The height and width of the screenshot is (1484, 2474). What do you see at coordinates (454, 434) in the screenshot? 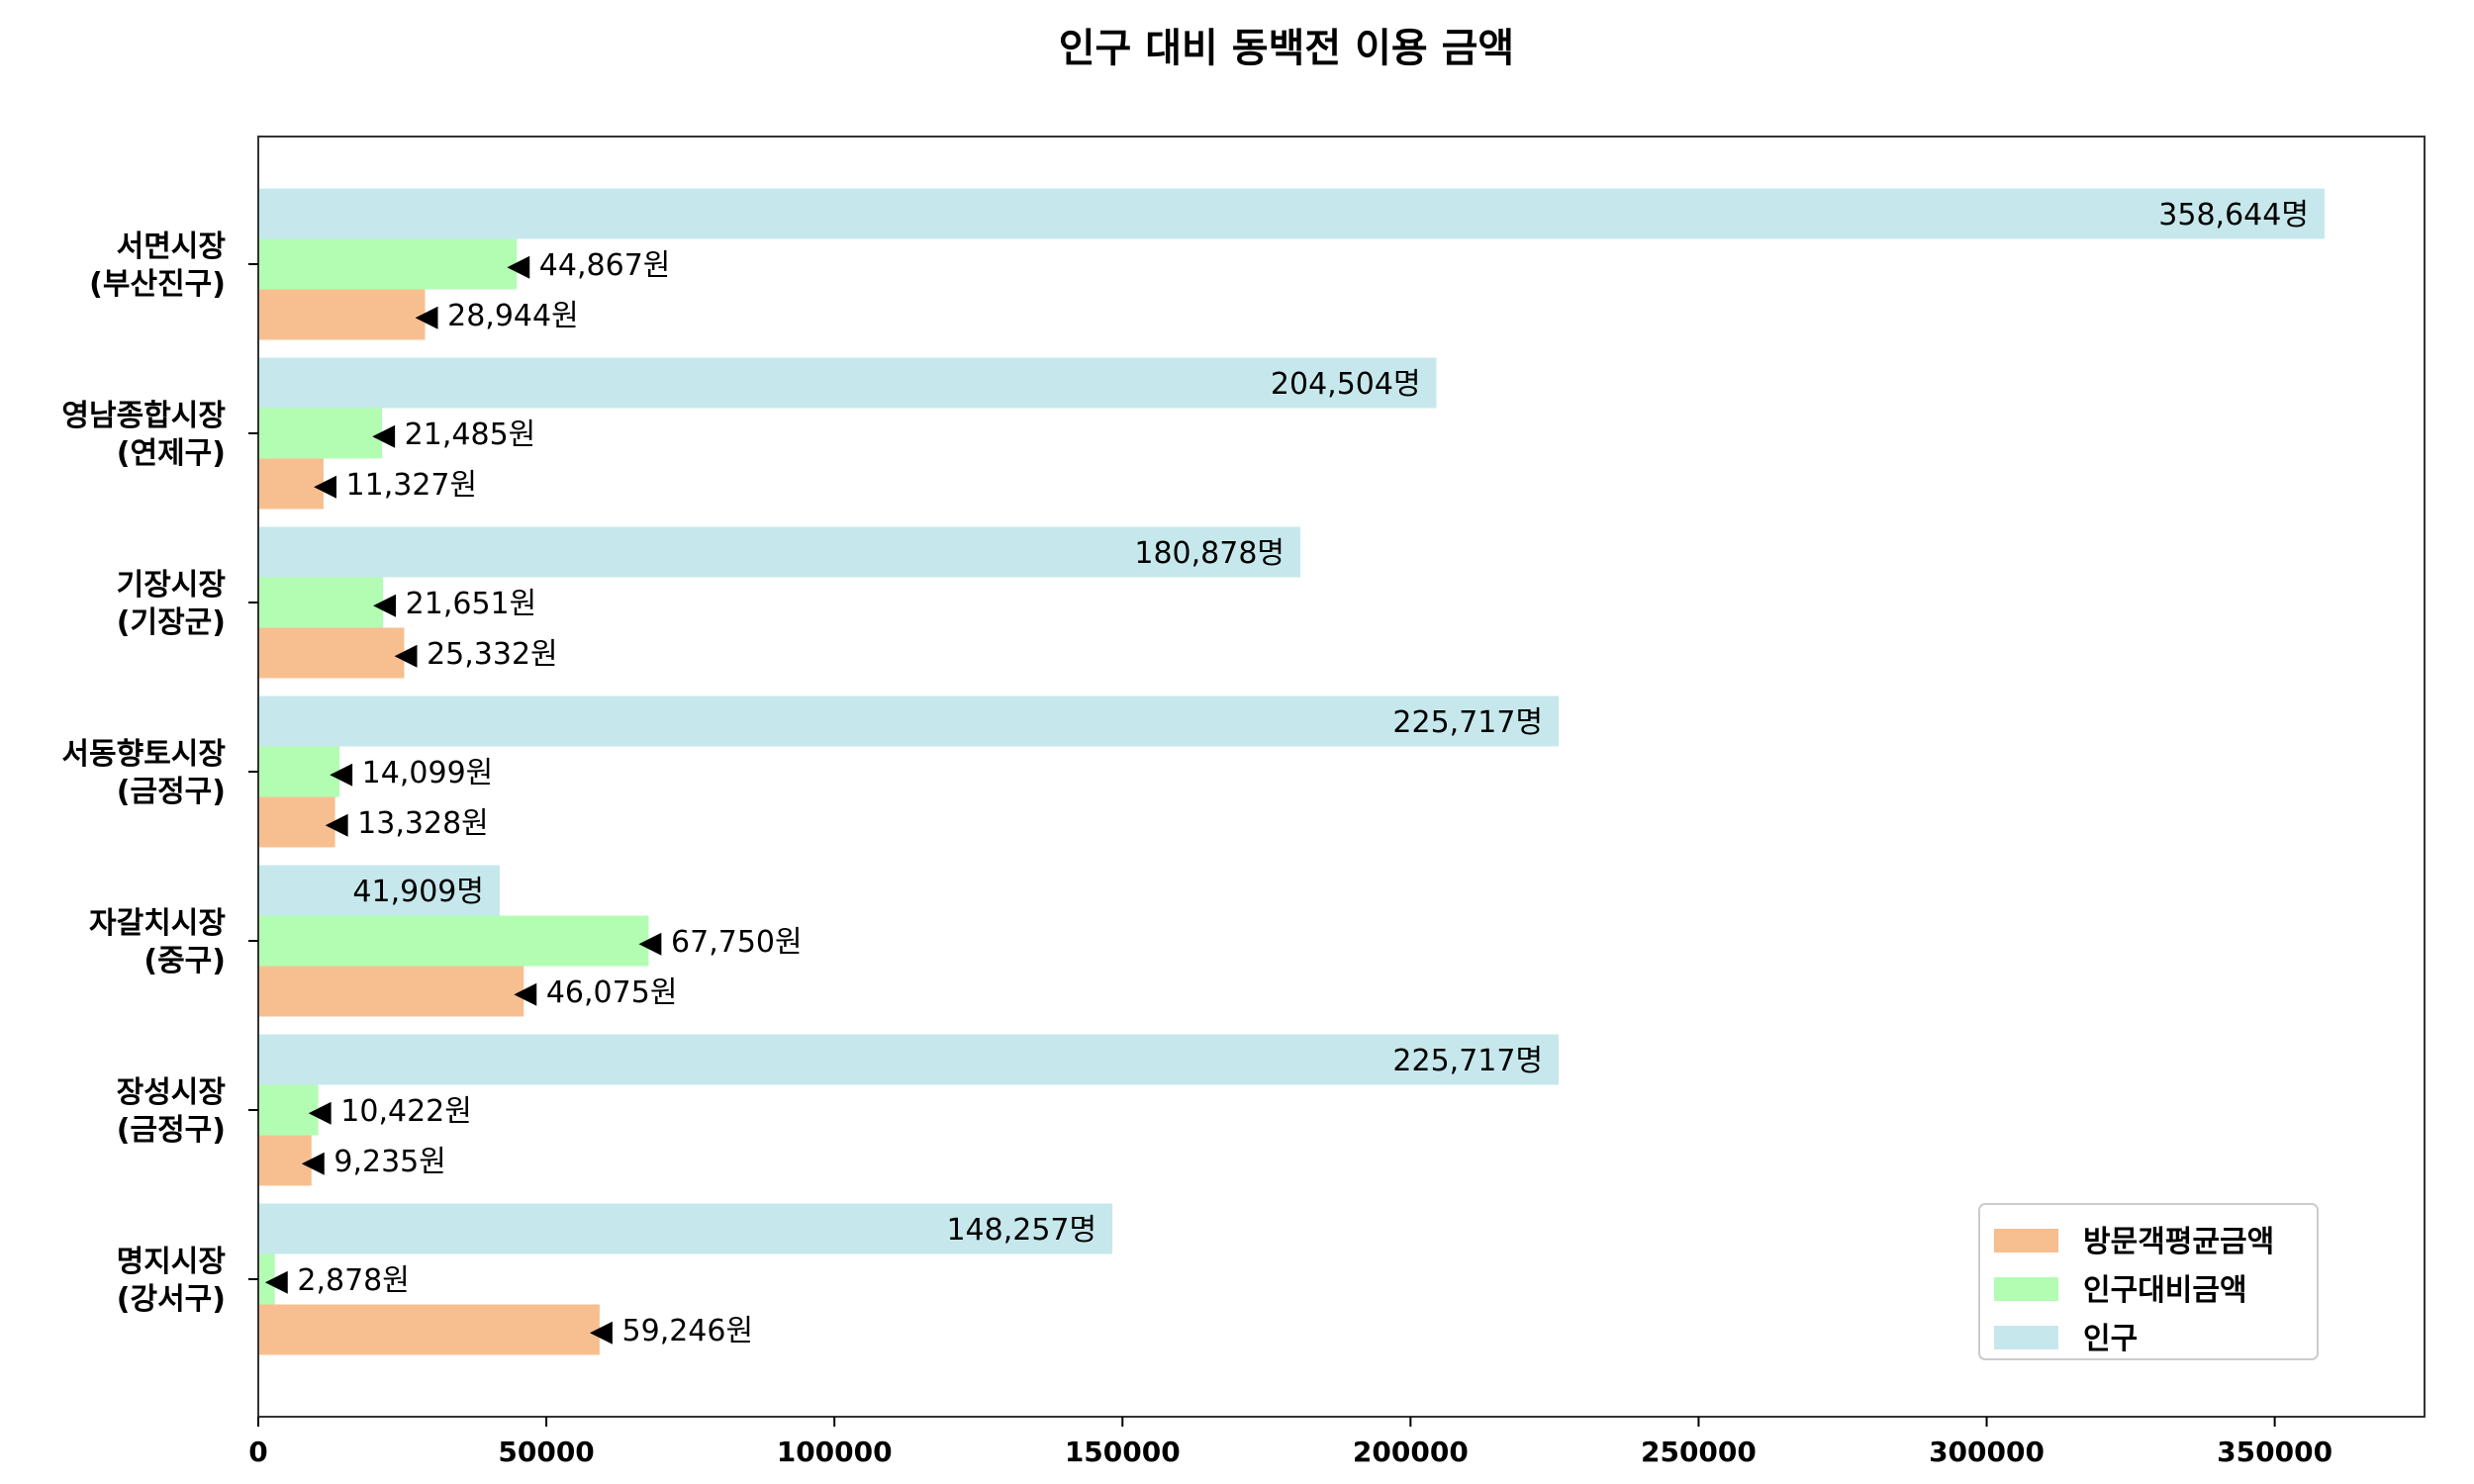
I see `data-label-1-1: ◀ 21,485원` at bounding box center [454, 434].